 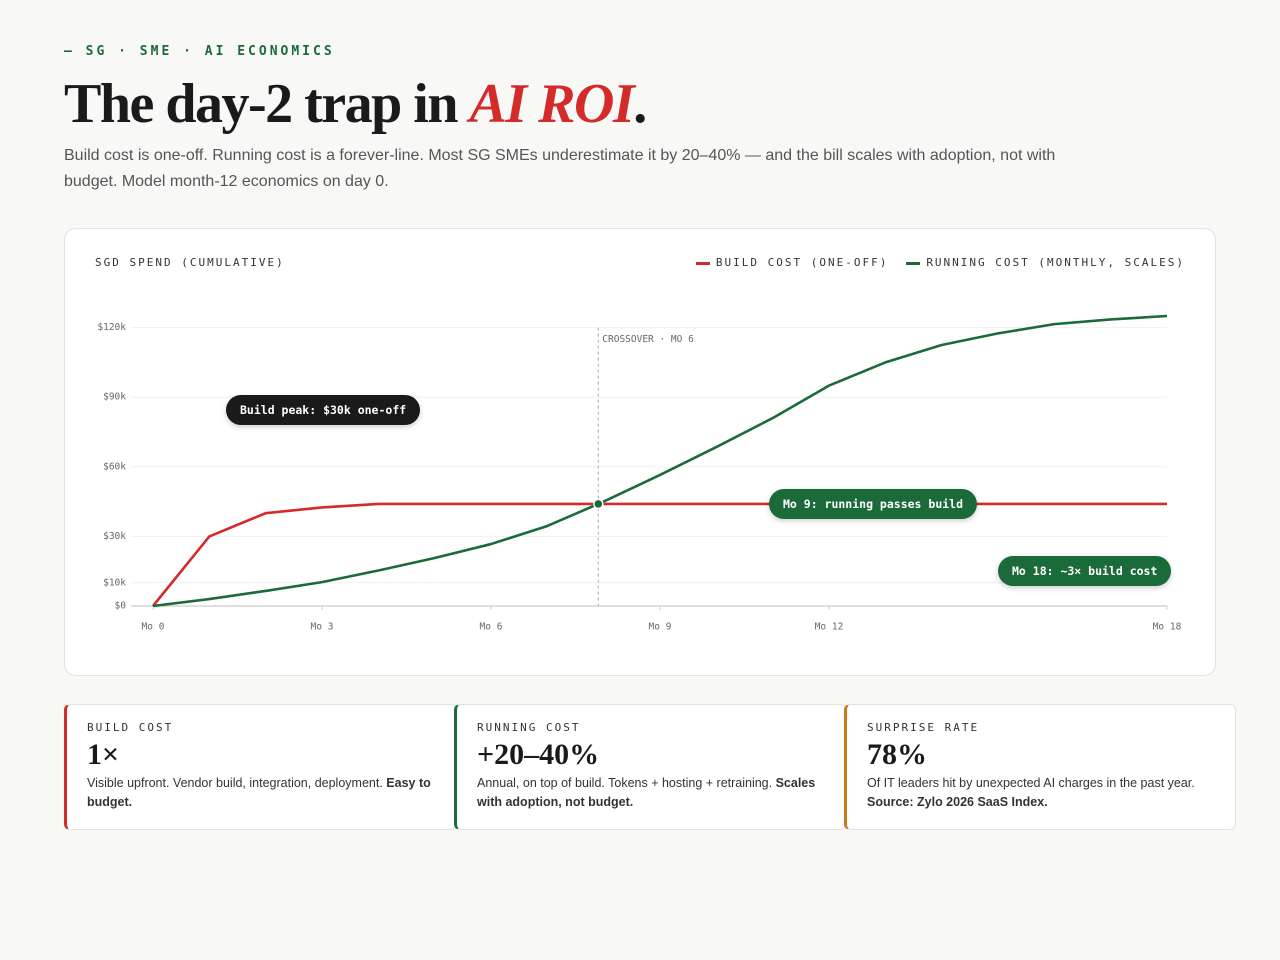 I want to click on y-tick-label: $30k, so click(x=114, y=536).